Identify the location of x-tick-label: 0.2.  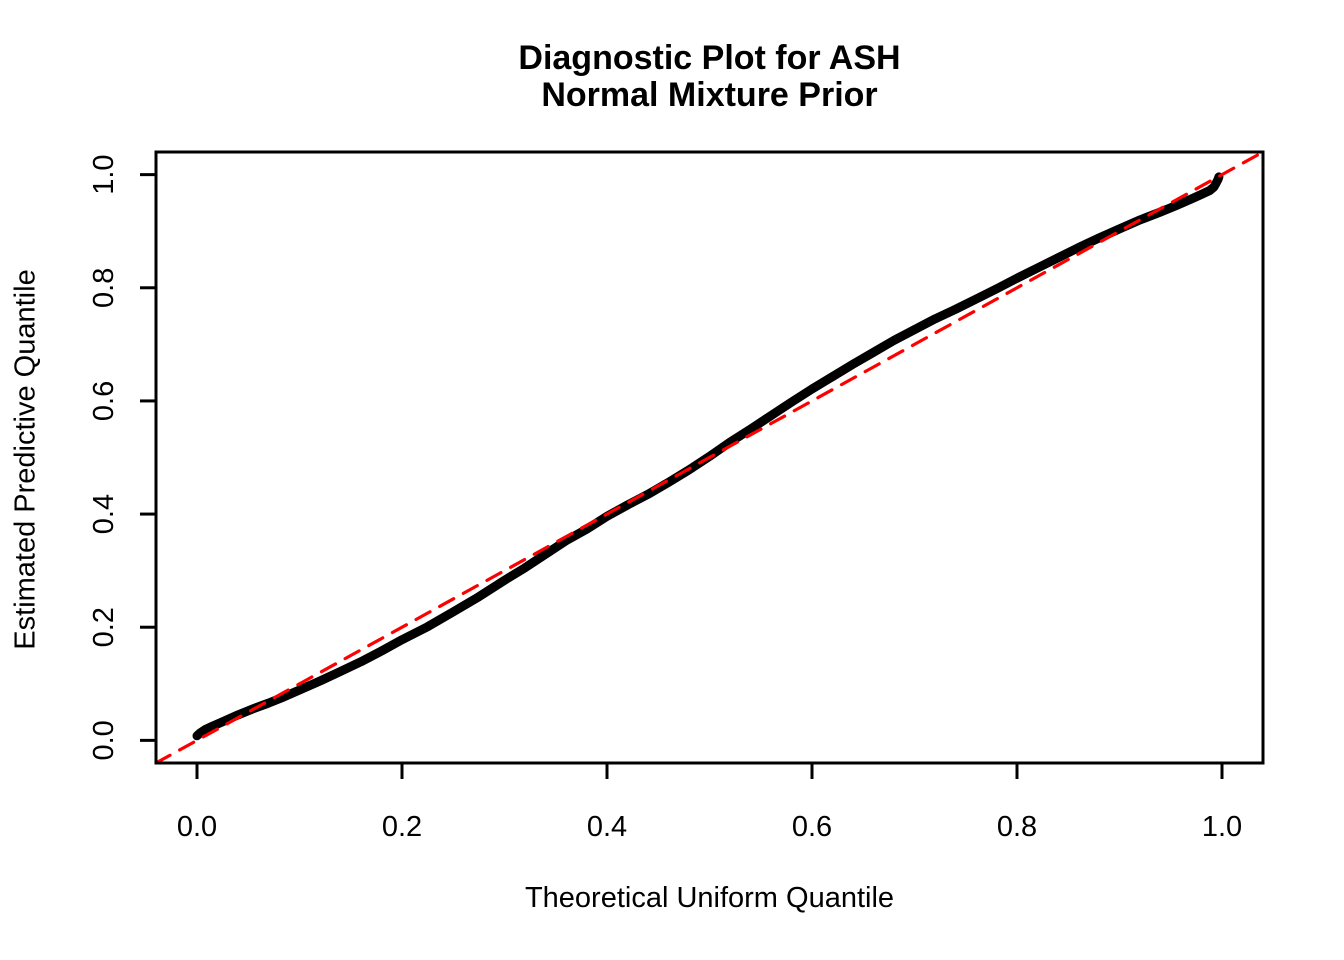
(402, 827).